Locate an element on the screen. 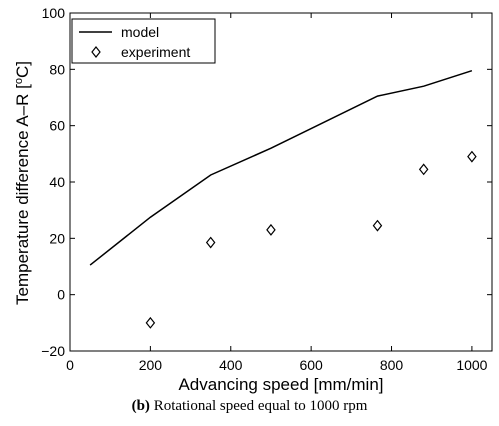 This screenshot has width=499, height=426. legend: model experiment is located at coordinates (143, 41).